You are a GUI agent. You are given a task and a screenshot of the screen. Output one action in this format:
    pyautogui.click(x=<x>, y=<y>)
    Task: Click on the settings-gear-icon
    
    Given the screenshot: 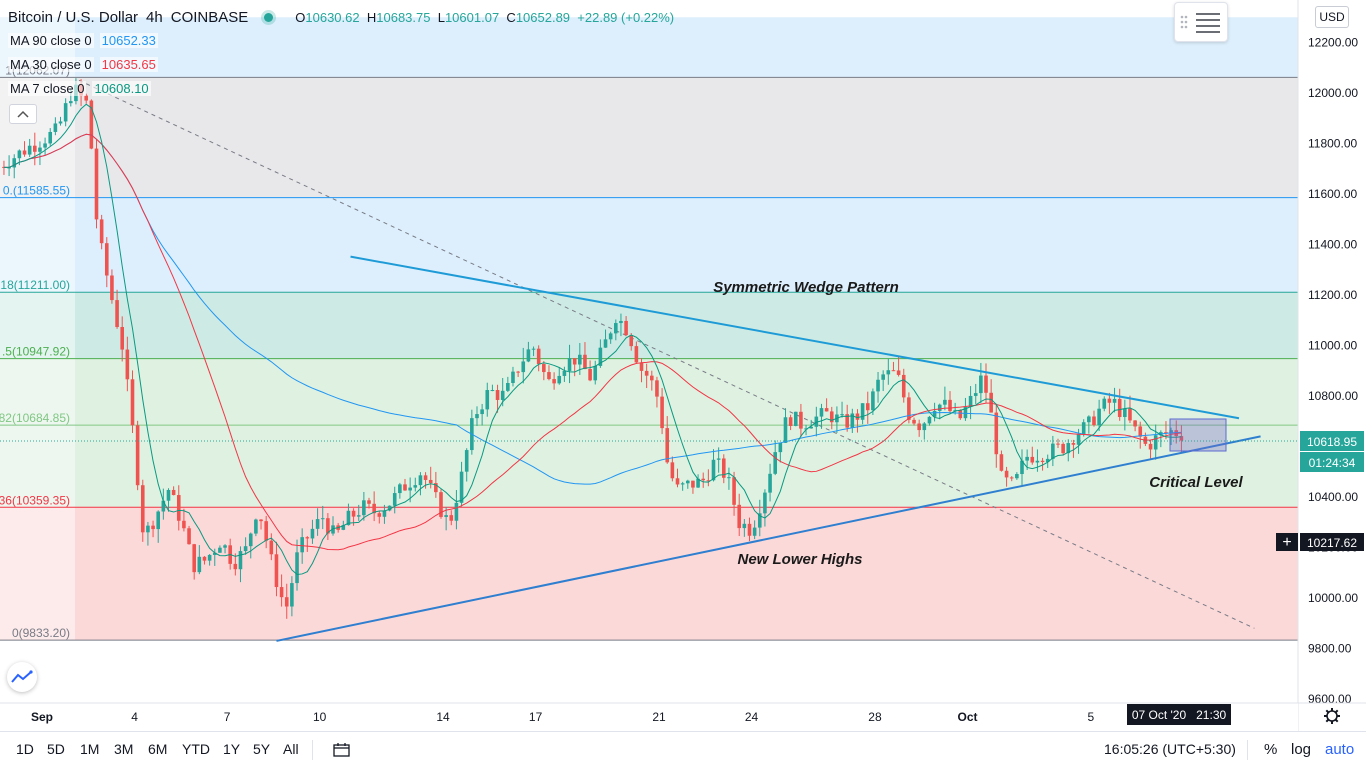 What is the action you would take?
    pyautogui.click(x=1332, y=716)
    